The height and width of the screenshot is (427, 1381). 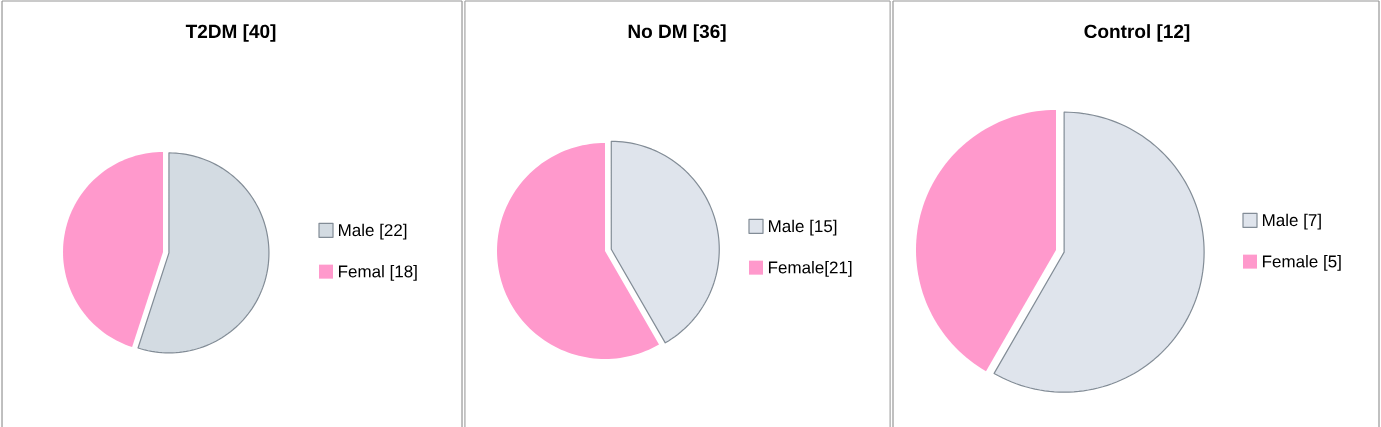 What do you see at coordinates (230, 33) in the screenshot?
I see `chart-title: T2DM [40]` at bounding box center [230, 33].